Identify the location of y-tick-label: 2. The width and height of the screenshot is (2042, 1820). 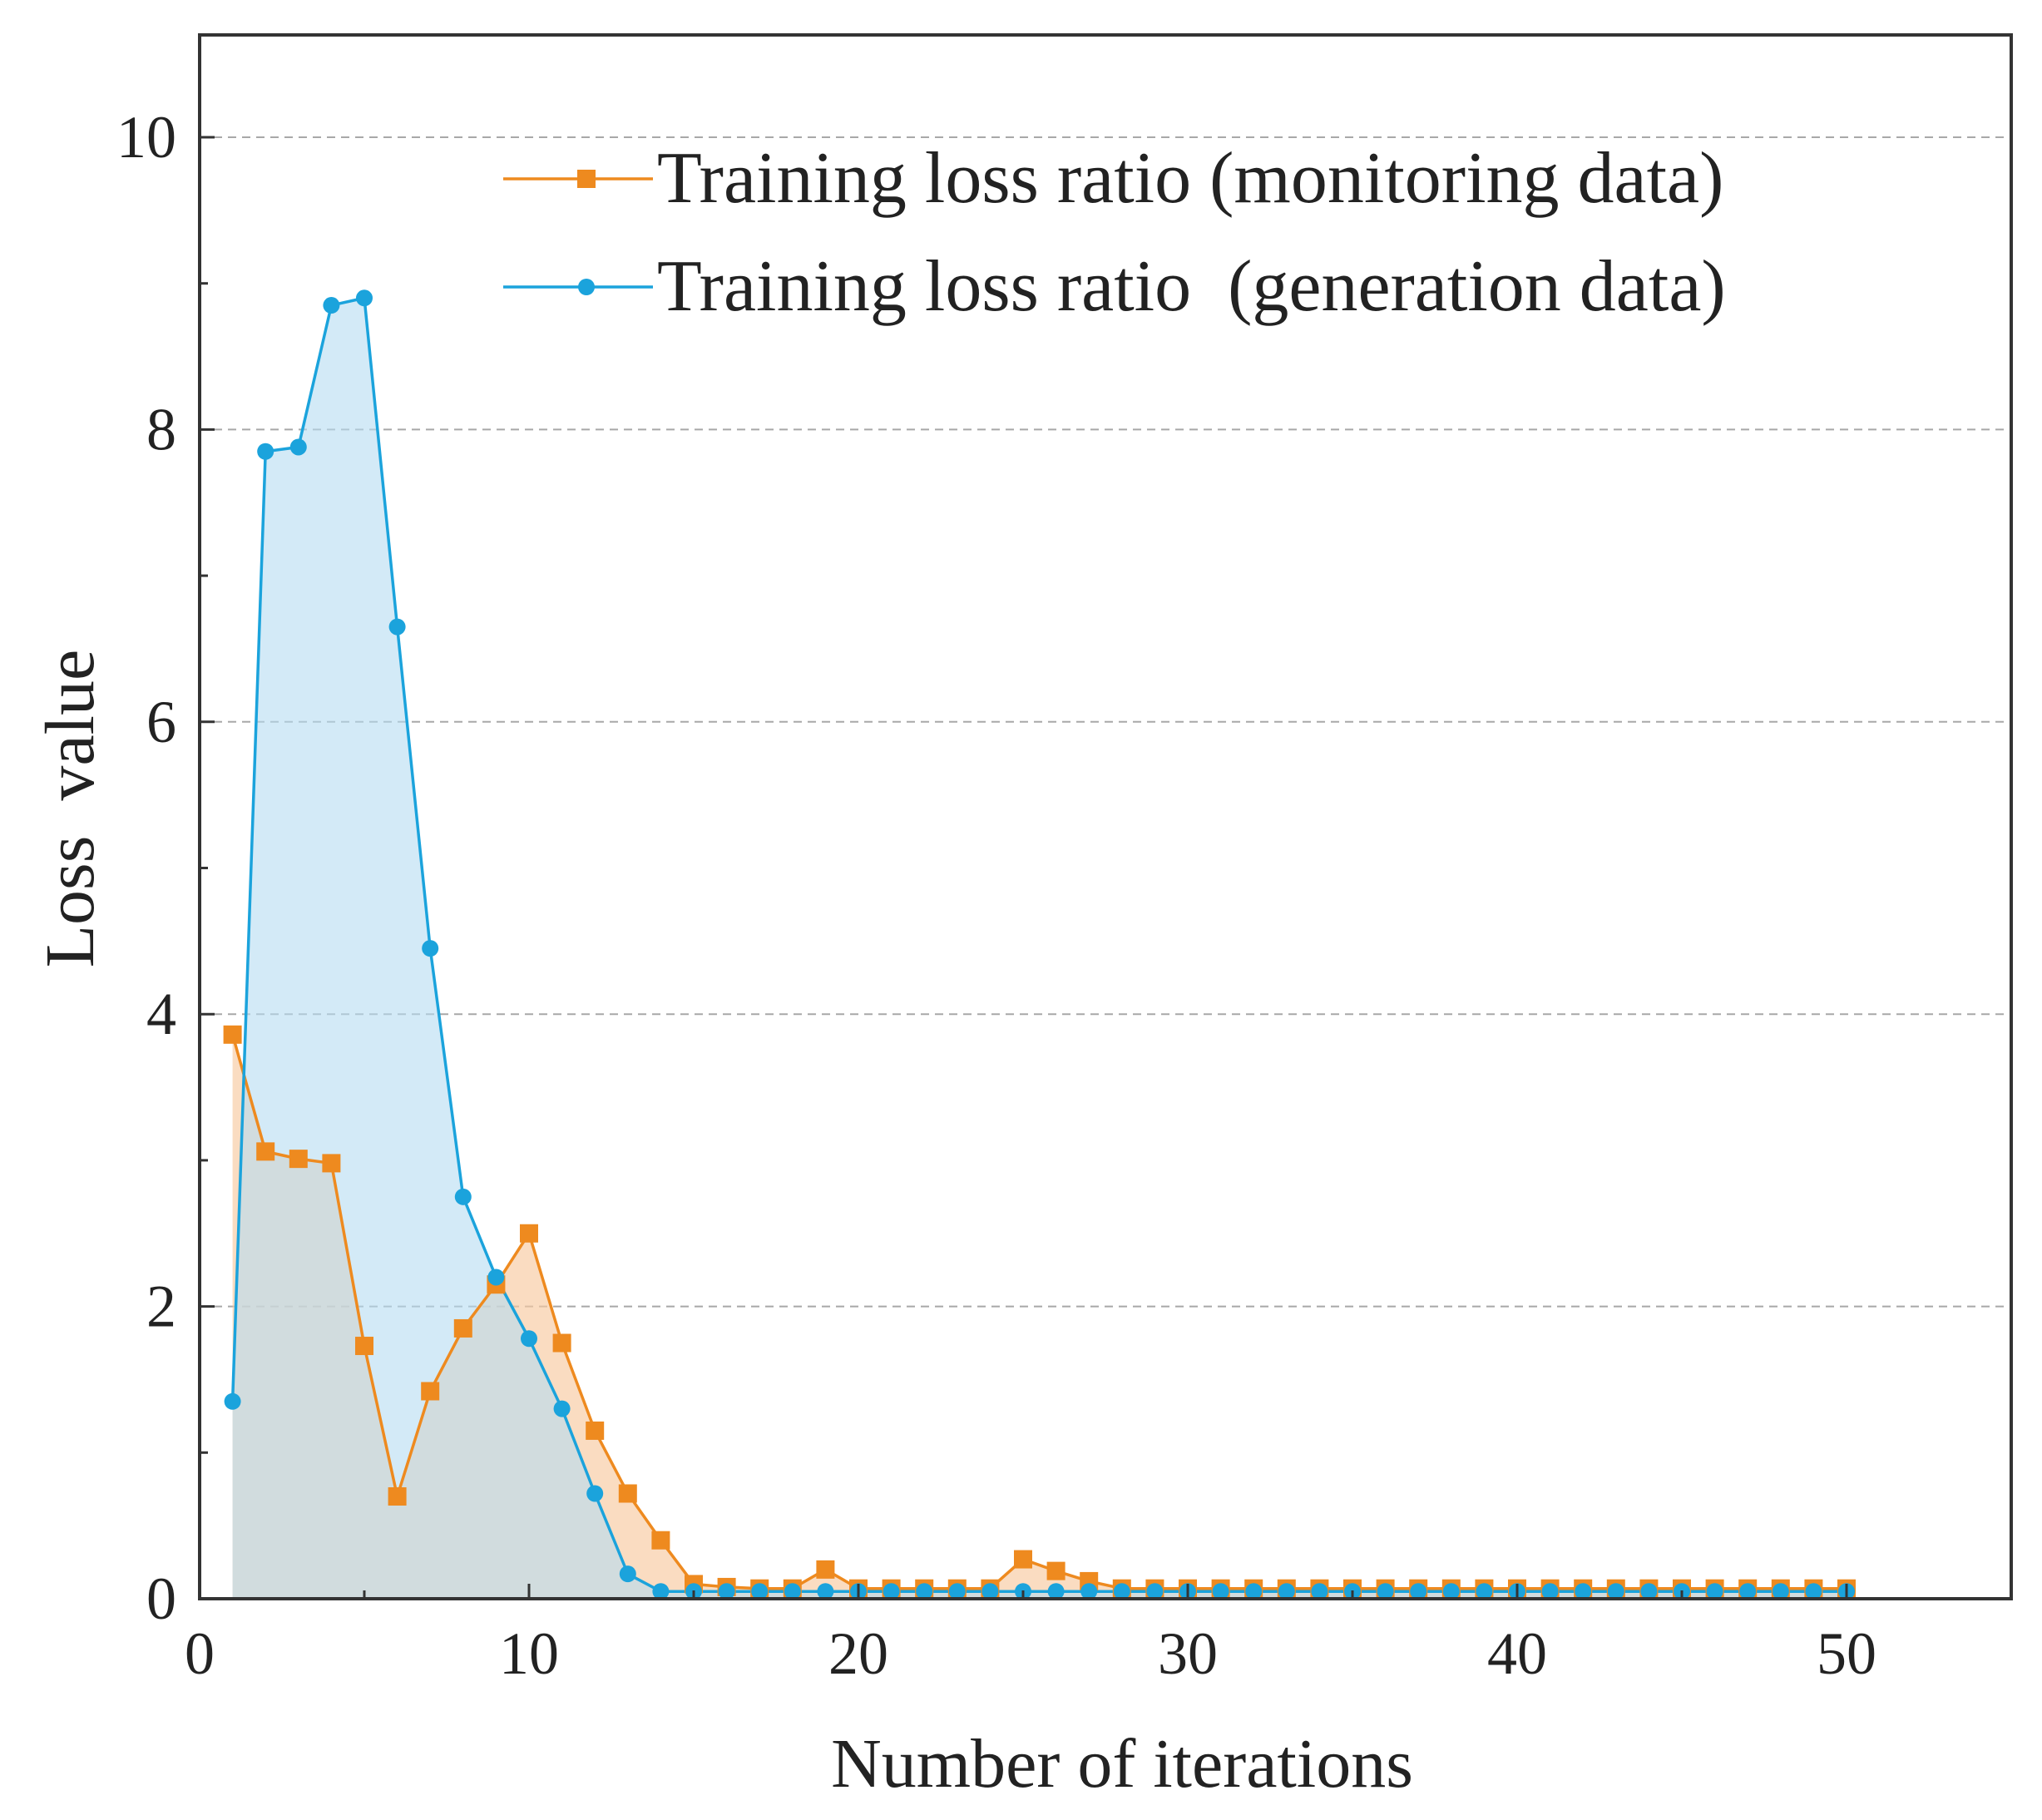
(161, 1307).